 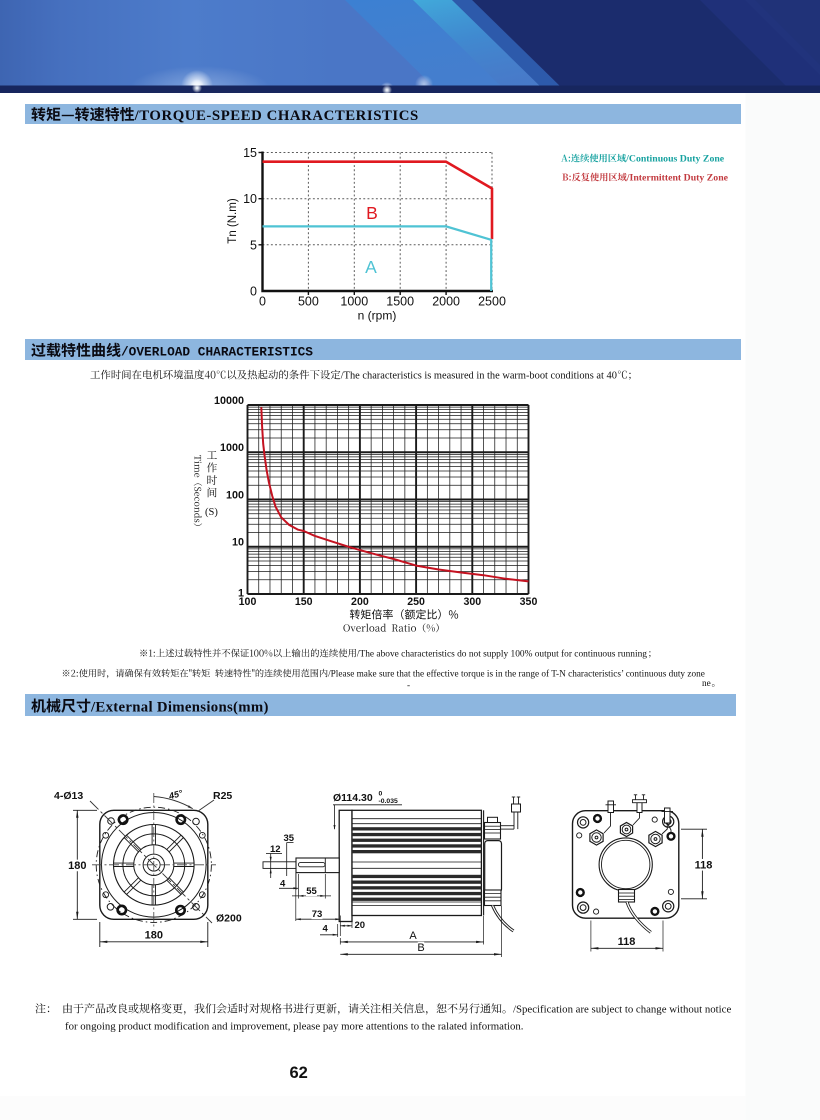 I want to click on svg-text: 1, so click(x=241, y=594).